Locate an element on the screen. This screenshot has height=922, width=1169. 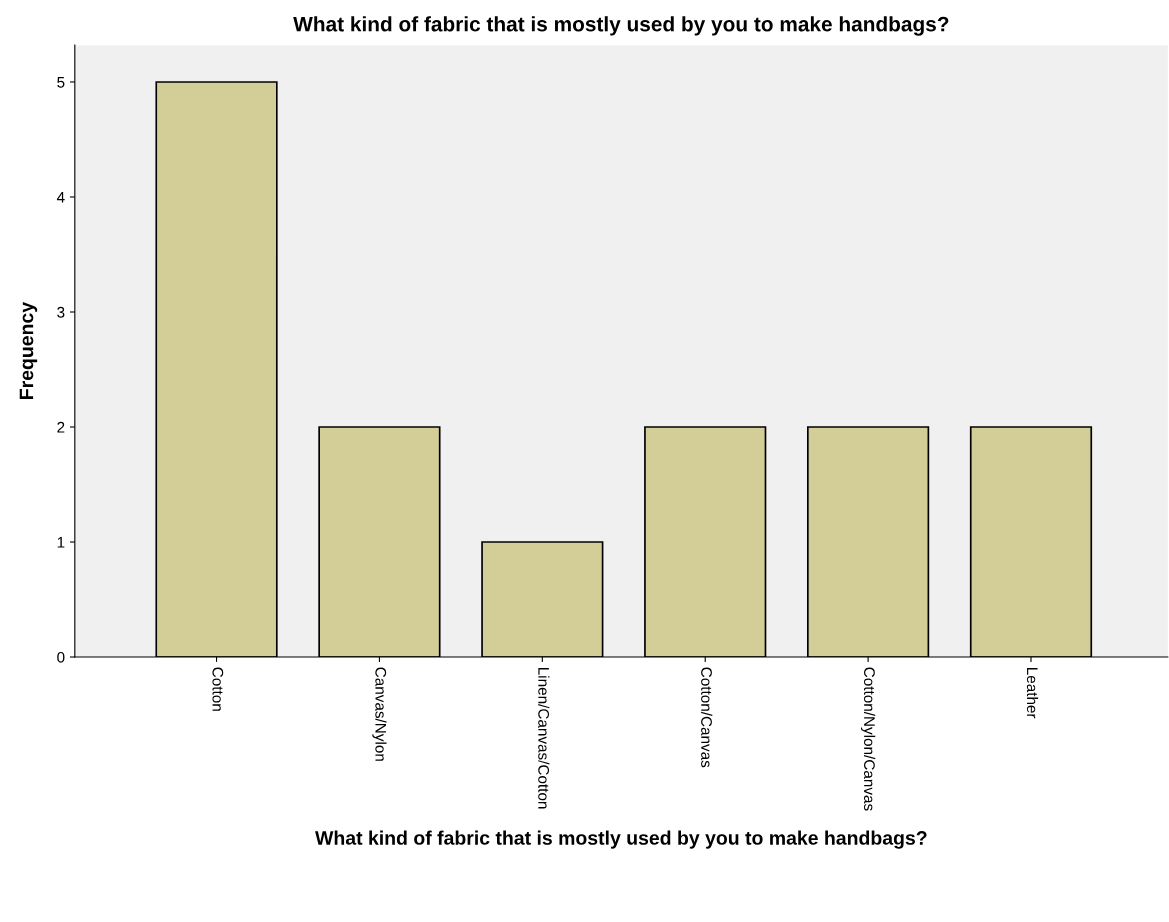
x-tick-label: Leather is located at coordinates (1032, 693).